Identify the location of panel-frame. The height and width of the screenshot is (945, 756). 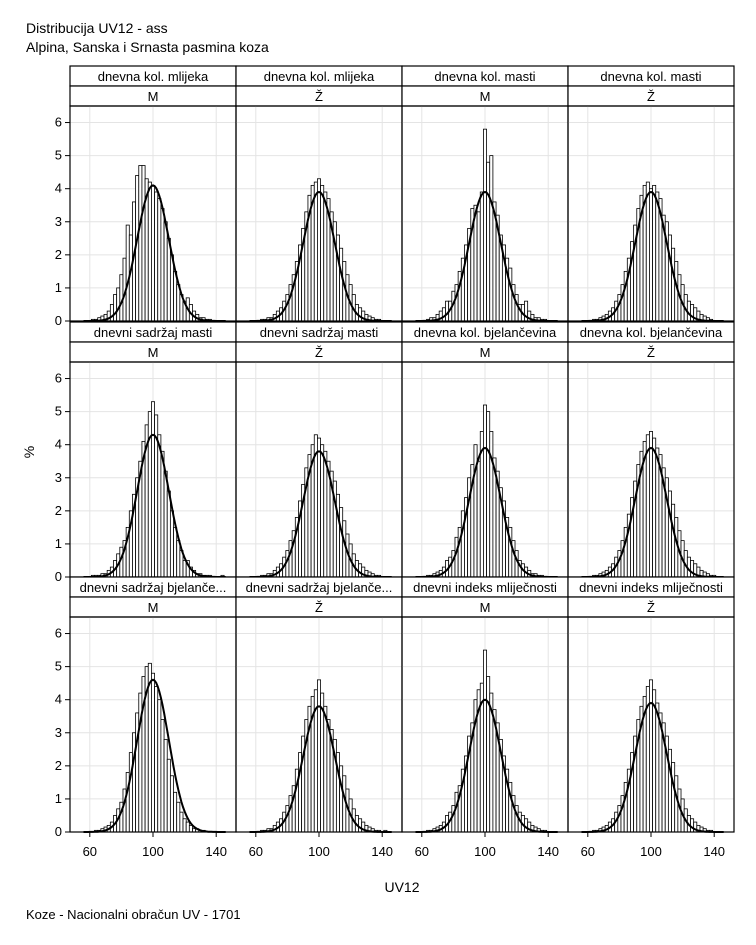
(651, 213).